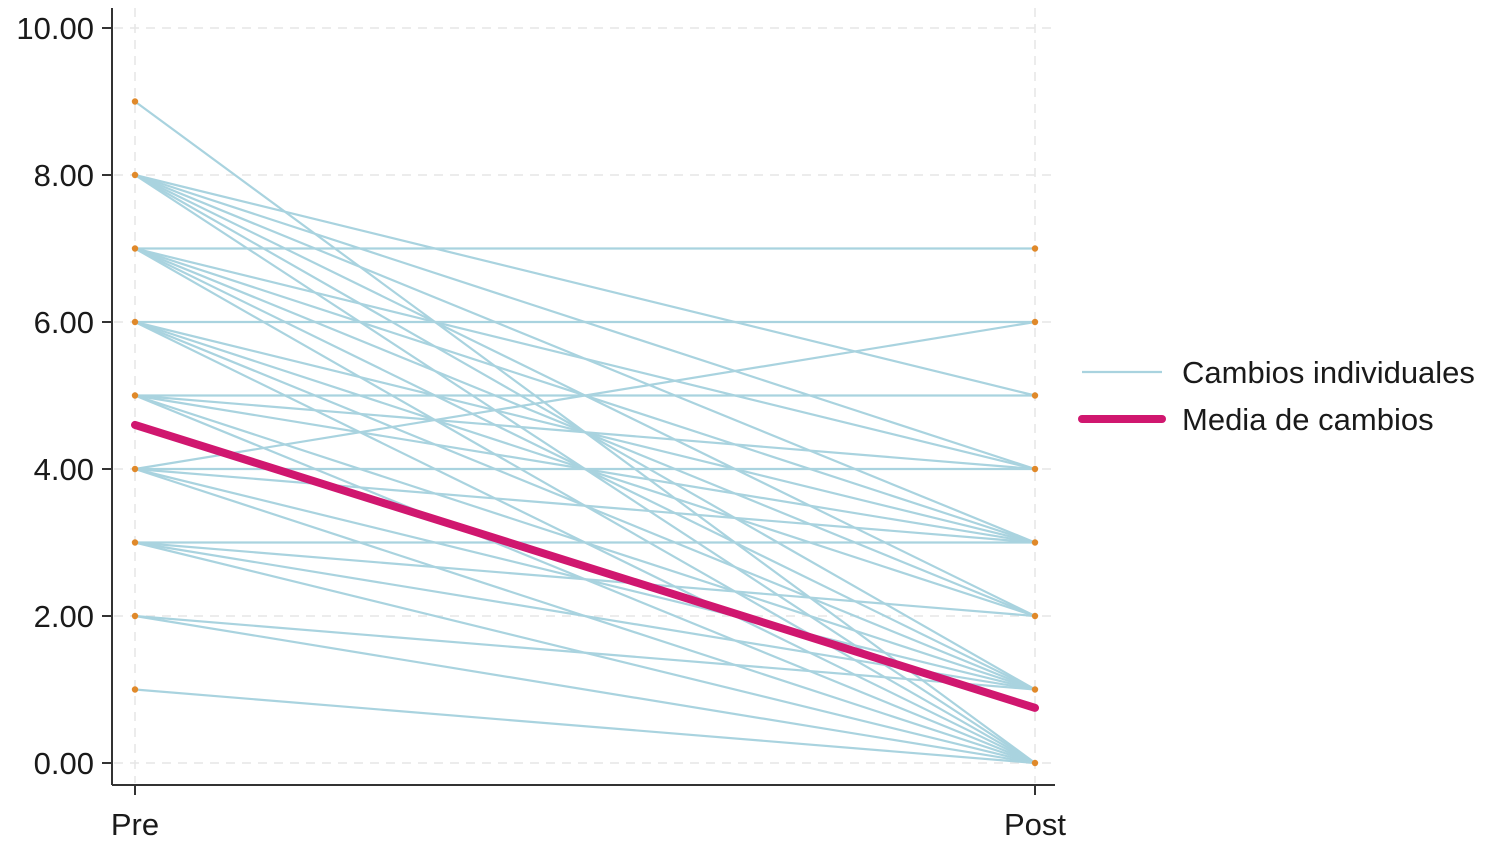 The height and width of the screenshot is (852, 1511). What do you see at coordinates (55, 28) in the screenshot?
I see `y-tick-label-5: 10.00` at bounding box center [55, 28].